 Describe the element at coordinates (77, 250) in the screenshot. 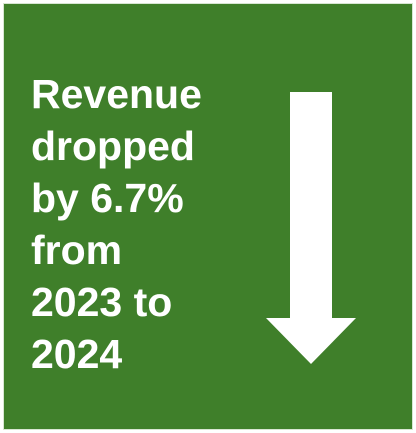

I see `headline-line-4: from` at that location.